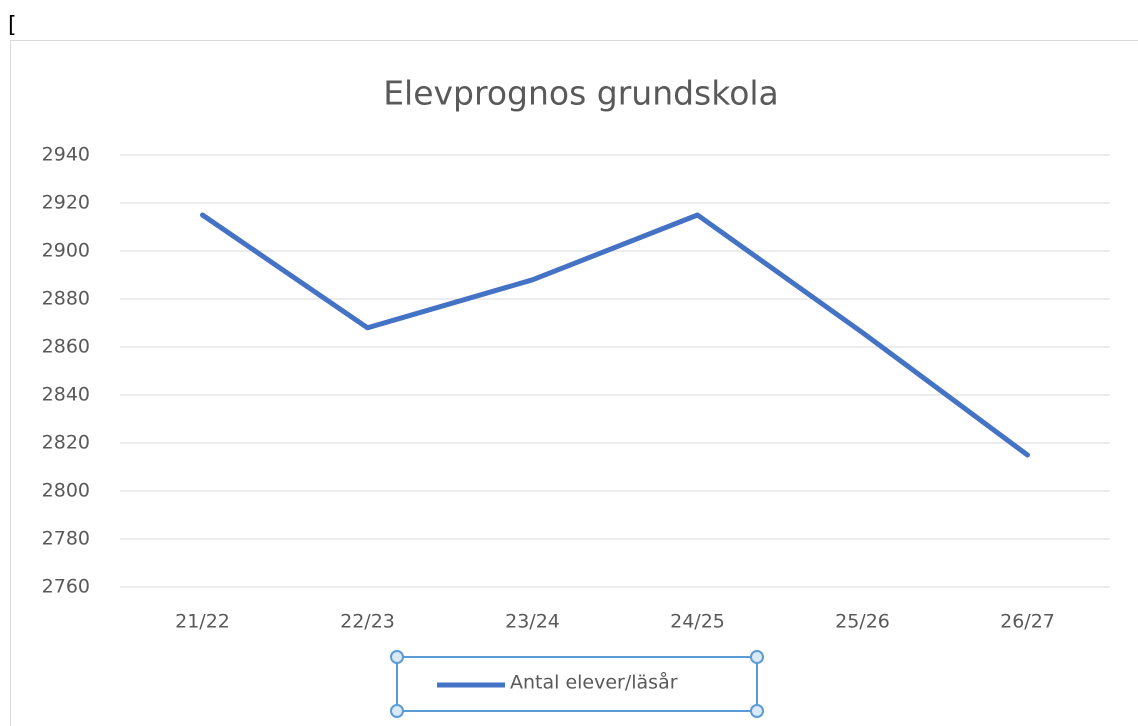  What do you see at coordinates (697, 622) in the screenshot?
I see `x-tick-label: 24/25` at bounding box center [697, 622].